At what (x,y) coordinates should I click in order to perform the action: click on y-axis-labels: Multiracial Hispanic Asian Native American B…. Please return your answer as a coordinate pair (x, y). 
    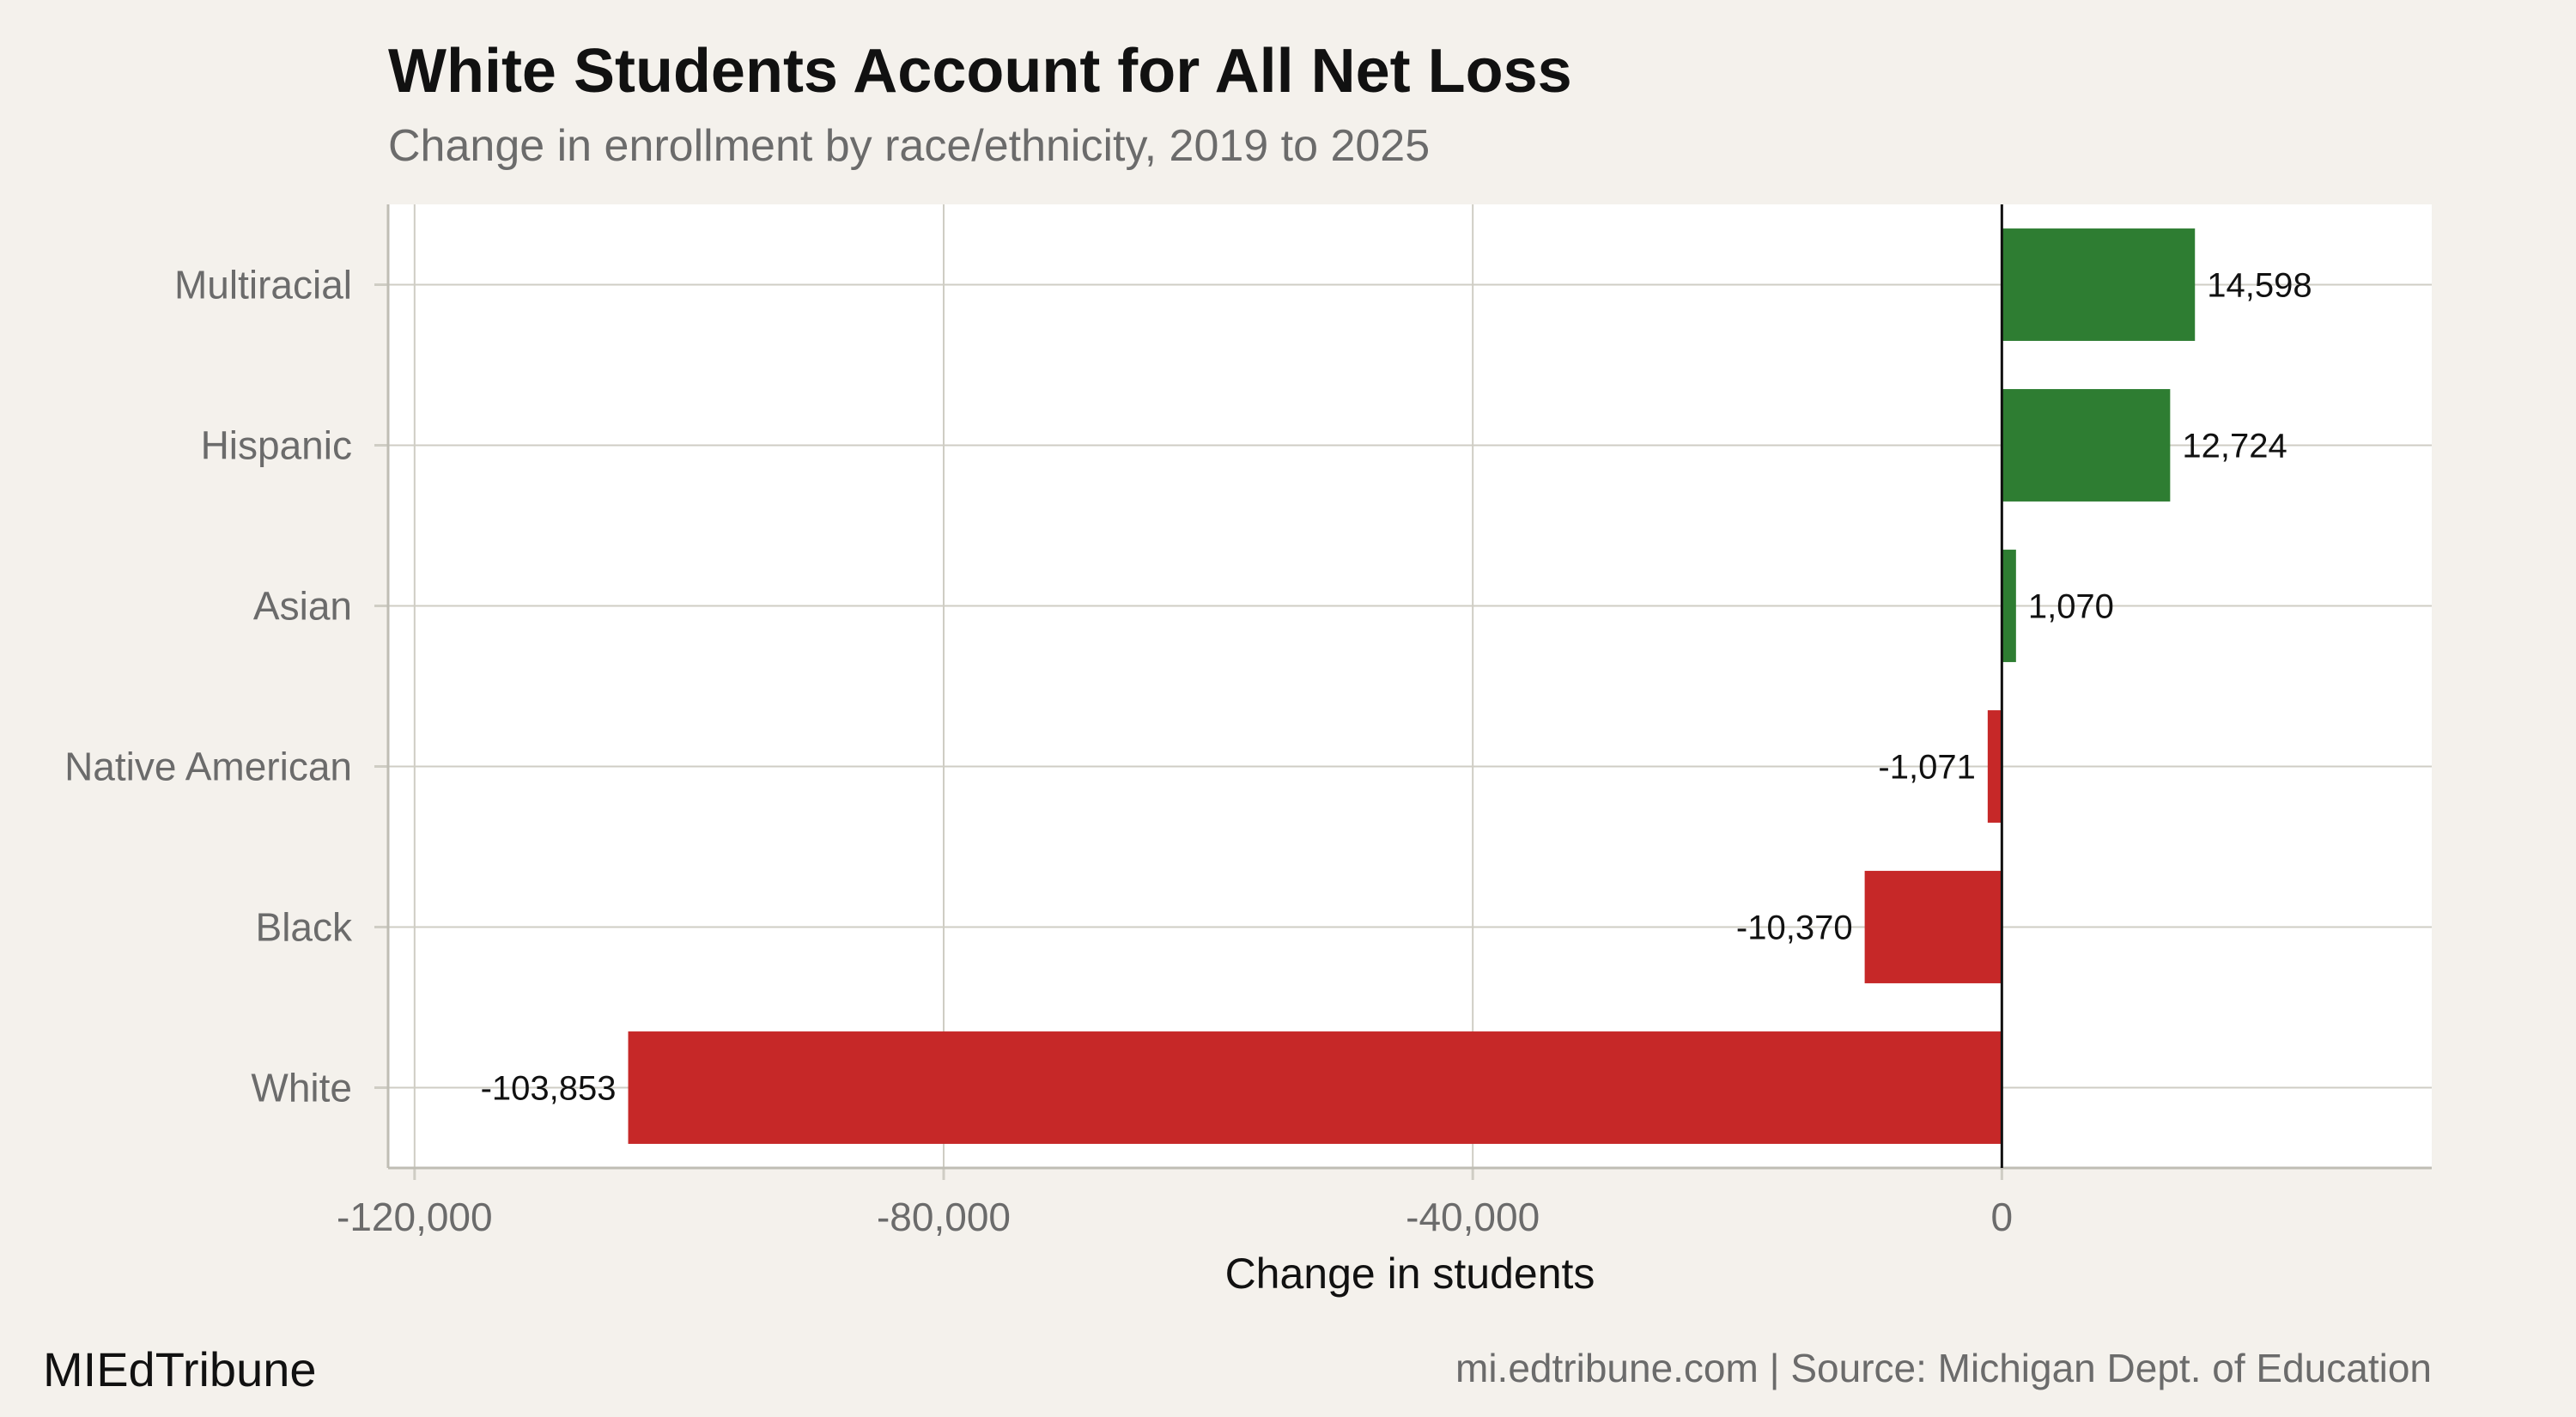
    Looking at the image, I should click on (208, 686).